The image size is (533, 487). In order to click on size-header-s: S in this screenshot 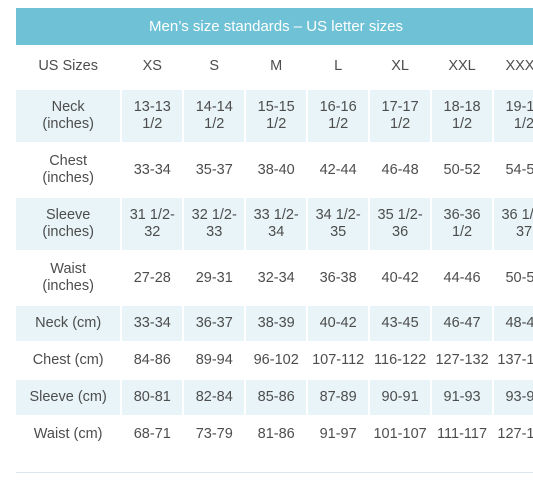, I will do `click(215, 67)`.